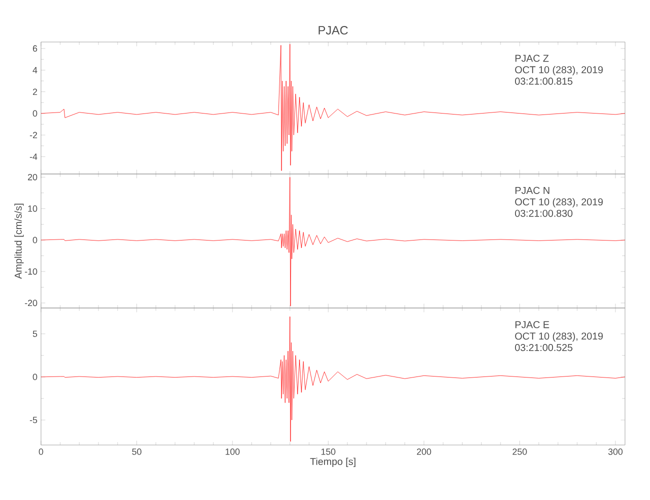  I want to click on y-tick-label: -20, so click(31, 303).